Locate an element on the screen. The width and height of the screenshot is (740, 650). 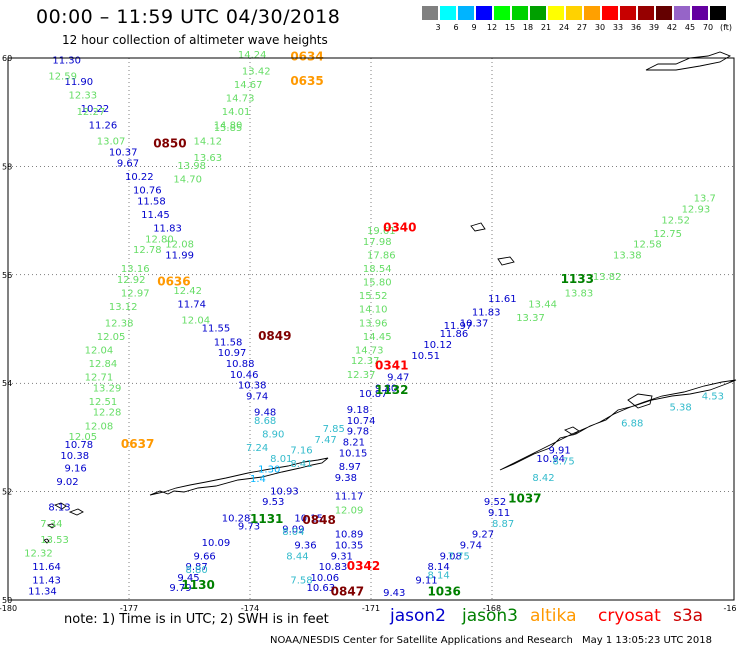
wave-height-value: 9.31 is located at coordinates (342, 556).